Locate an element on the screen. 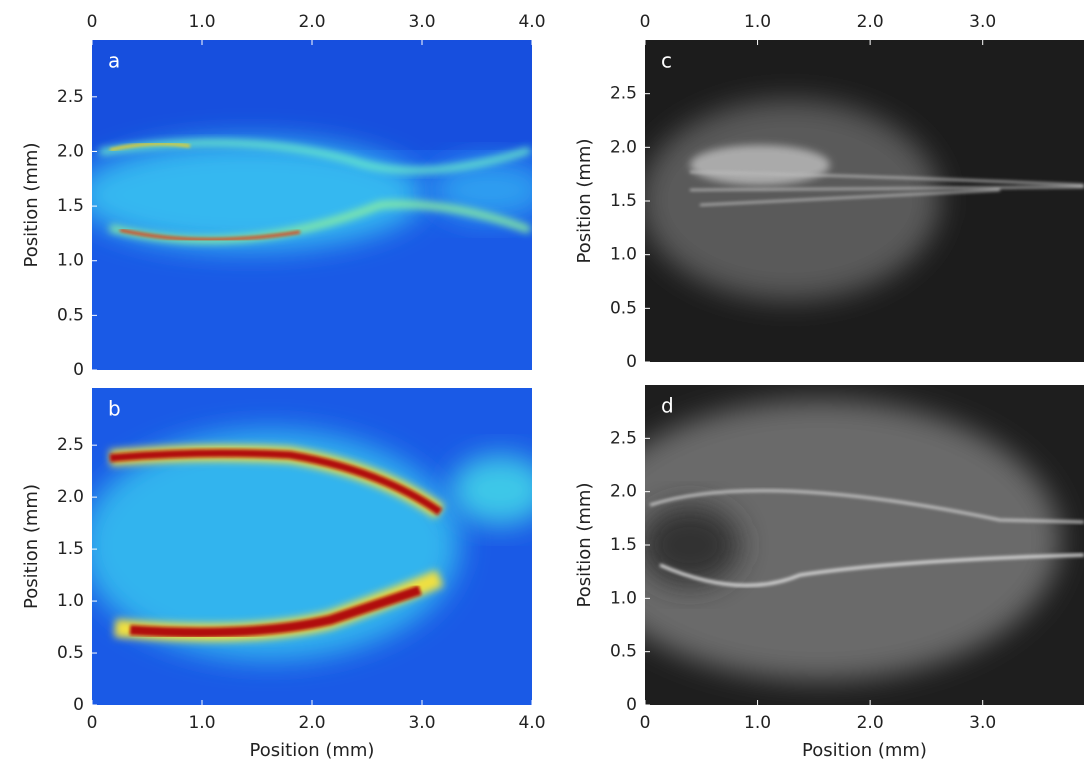  panel-label: c is located at coordinates (666, 61).